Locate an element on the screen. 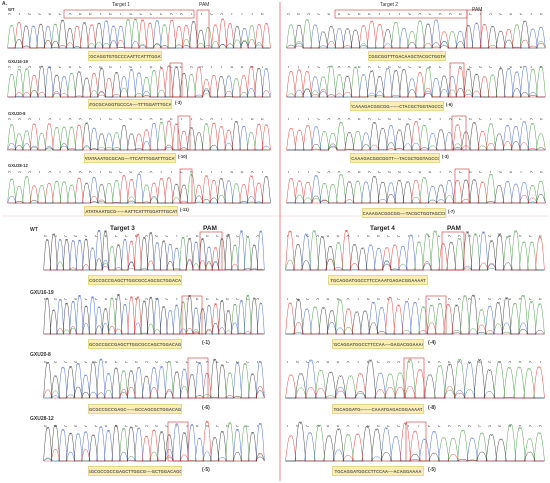  pam-label-4: PAM is located at coordinates (454, 228).